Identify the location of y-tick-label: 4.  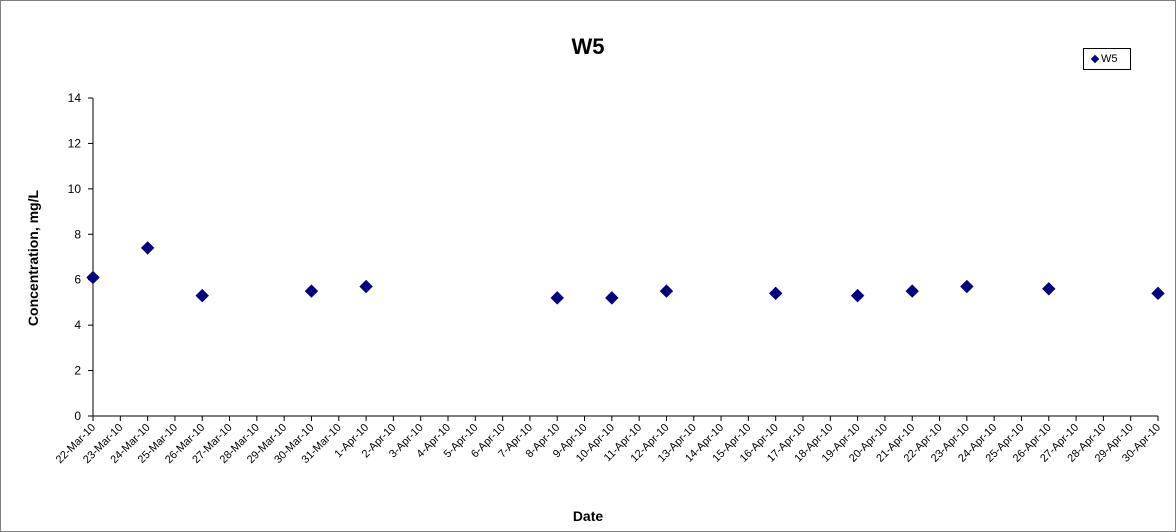
(77, 325).